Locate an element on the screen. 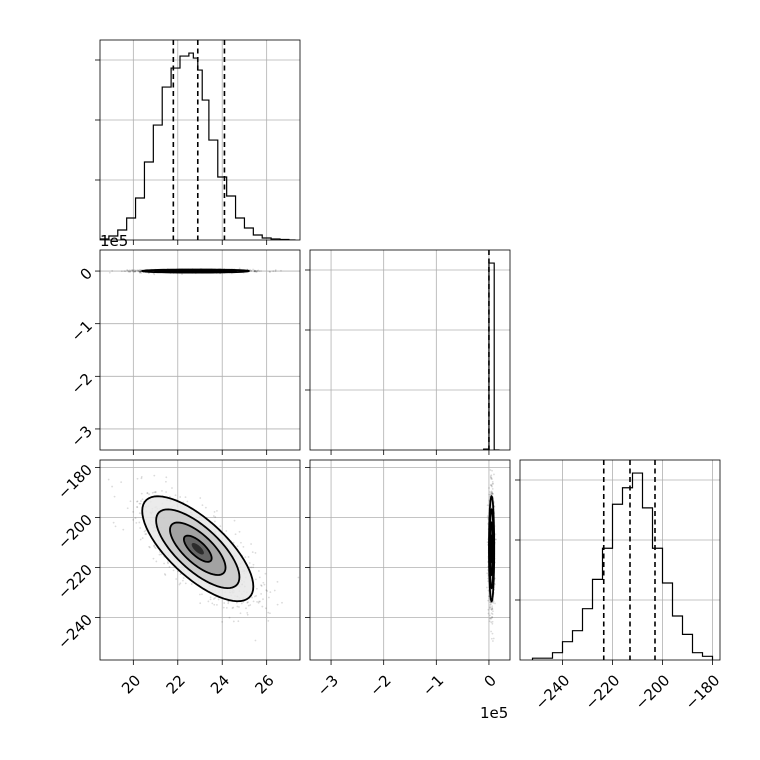 The width and height of the screenshot is (760, 760). panel-p0-p2 is located at coordinates (200, 560).